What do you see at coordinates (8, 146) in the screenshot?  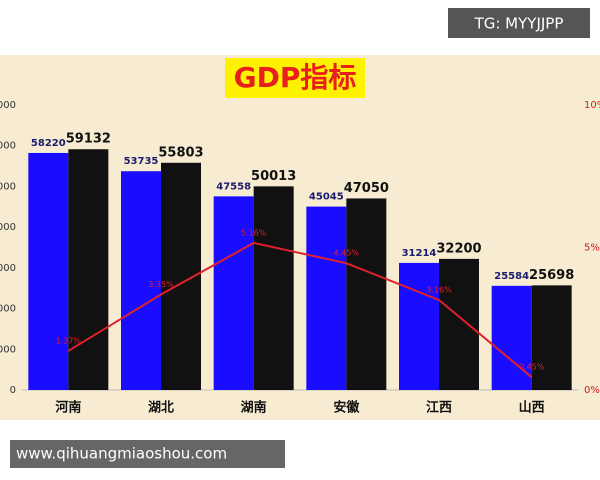 I see `y-tick-label: 60000` at bounding box center [8, 146].